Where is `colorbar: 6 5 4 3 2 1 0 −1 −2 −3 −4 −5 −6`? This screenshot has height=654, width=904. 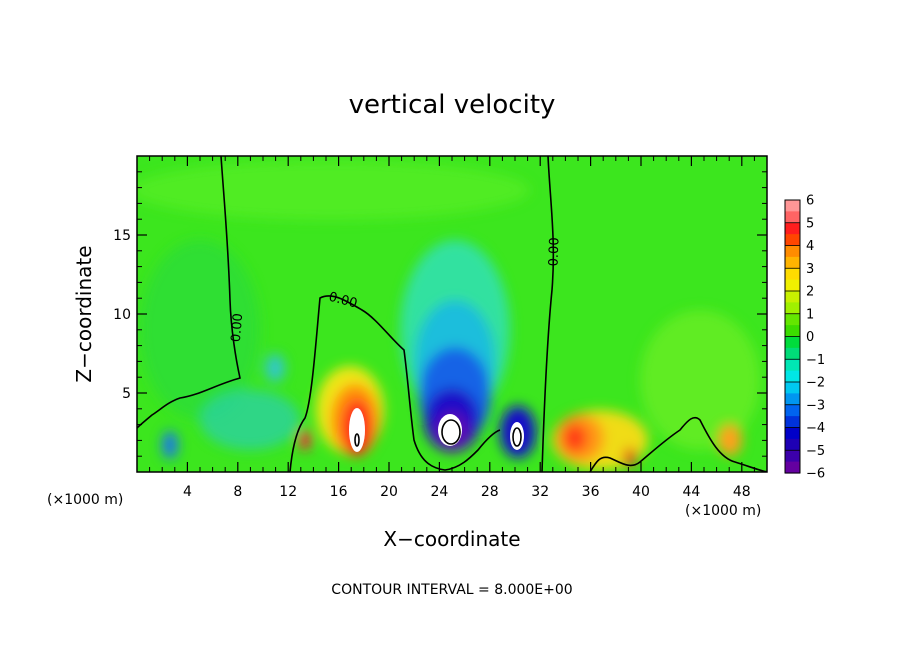 colorbar: 6 5 4 3 2 1 0 −1 −2 −3 −4 −5 −6 is located at coordinates (804, 338).